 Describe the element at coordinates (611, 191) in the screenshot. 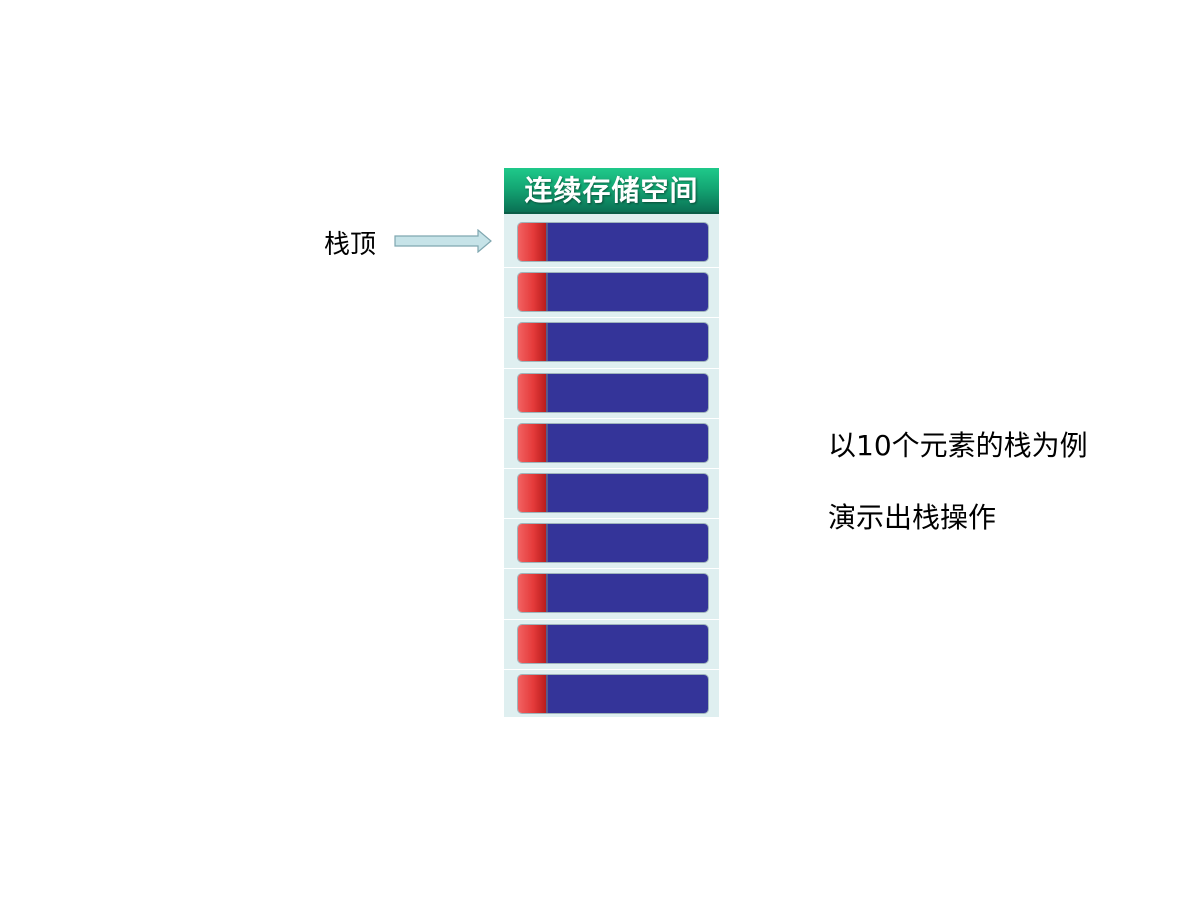

I see `stack-header: 连续存储空间` at that location.